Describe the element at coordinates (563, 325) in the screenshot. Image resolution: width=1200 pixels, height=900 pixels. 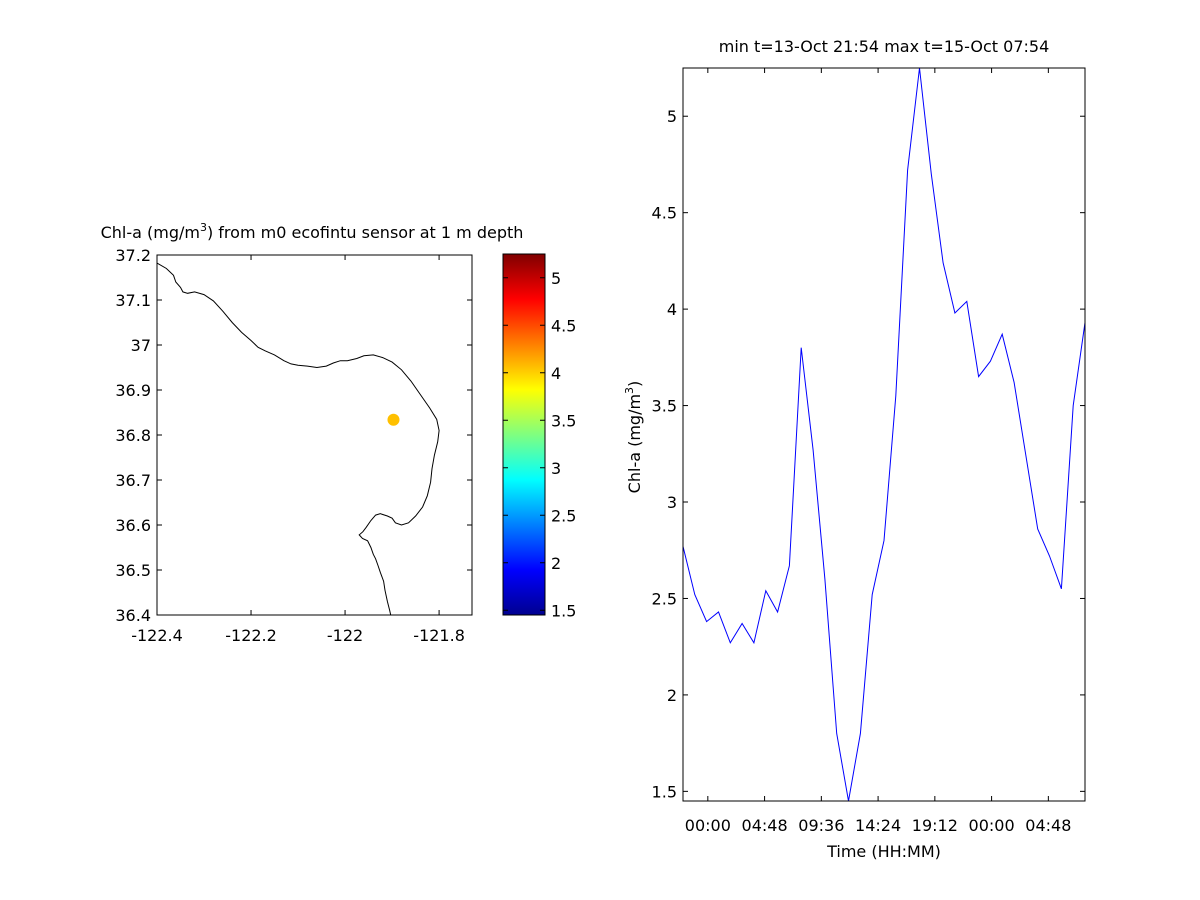
I see `colorbar-tick-label-6: 4.5` at that location.